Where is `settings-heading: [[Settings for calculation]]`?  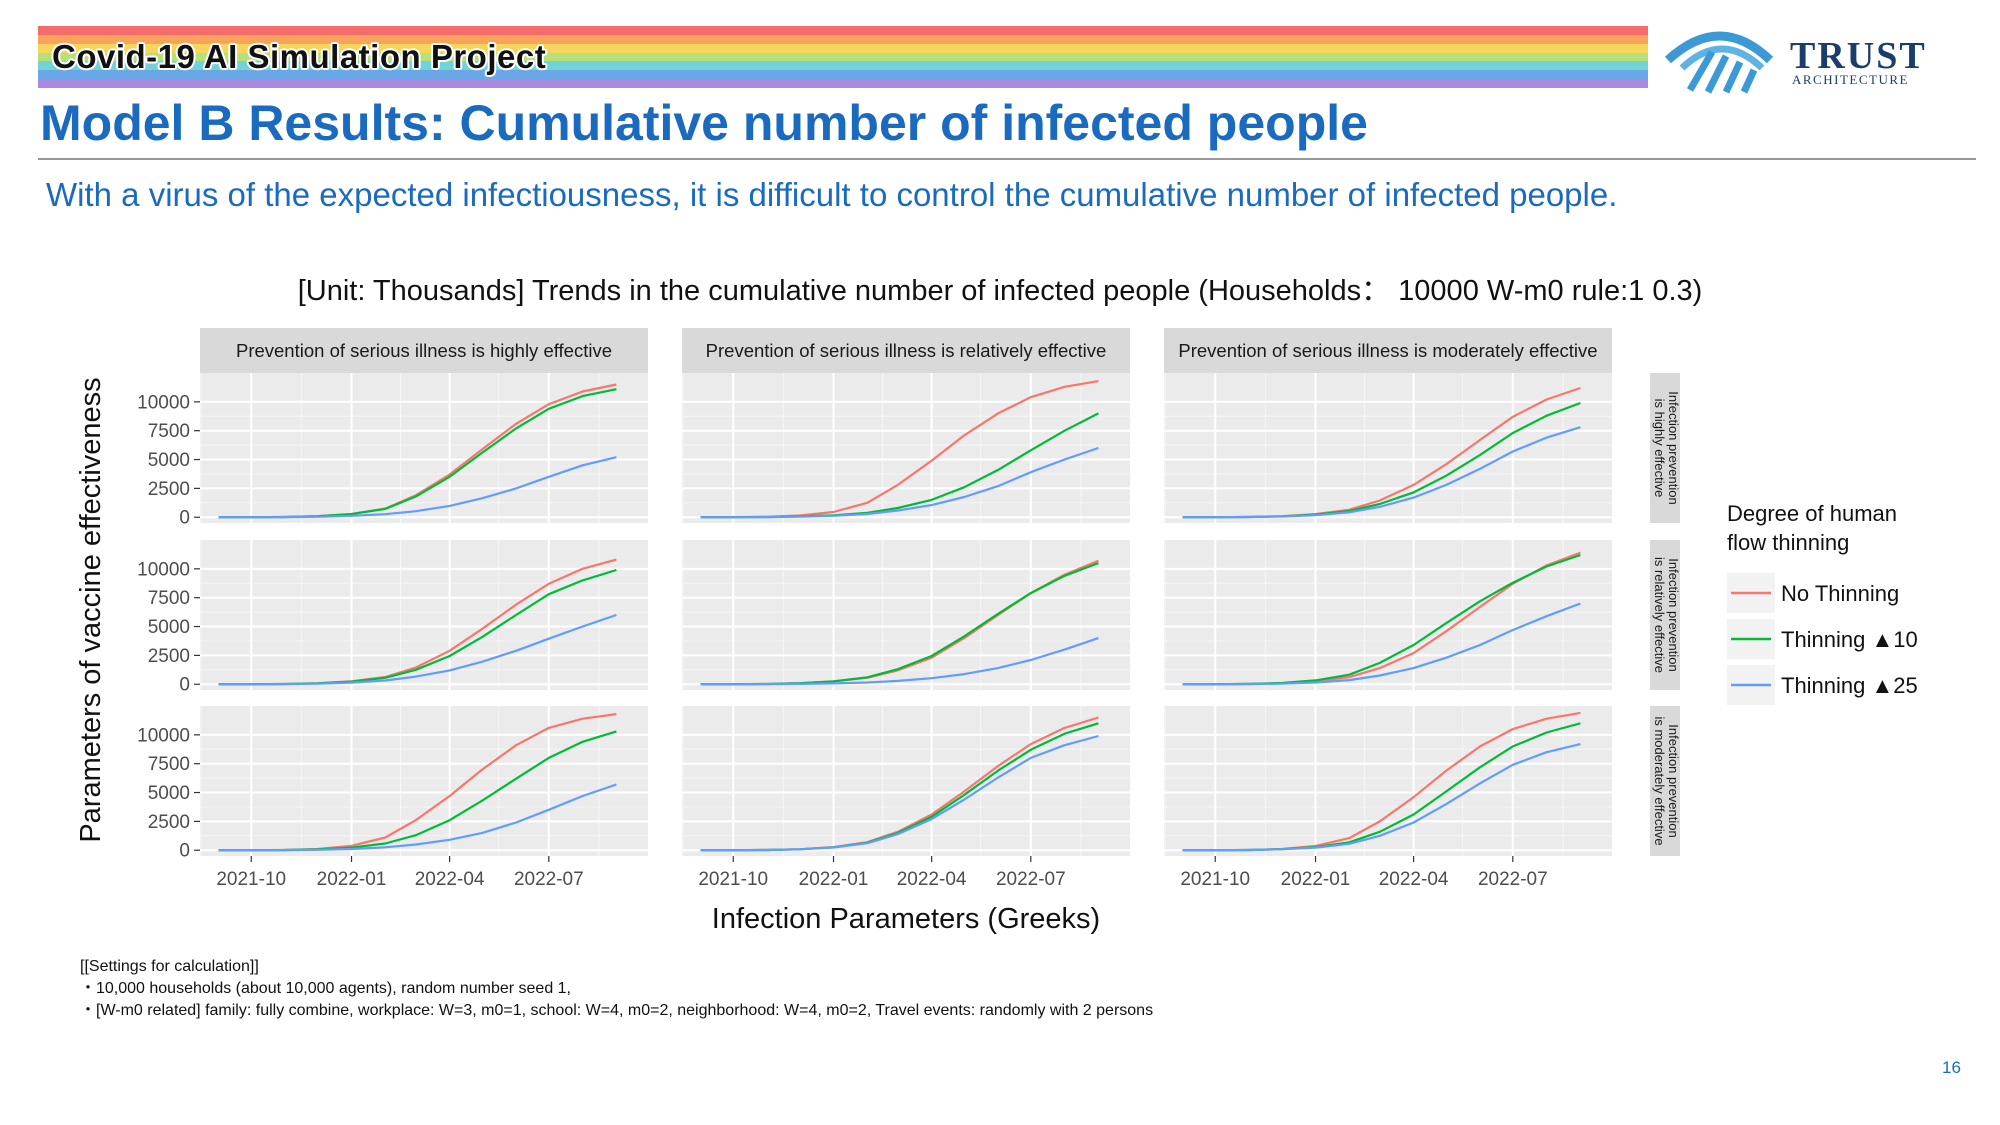 settings-heading: [[Settings for calculation]] is located at coordinates (169, 966).